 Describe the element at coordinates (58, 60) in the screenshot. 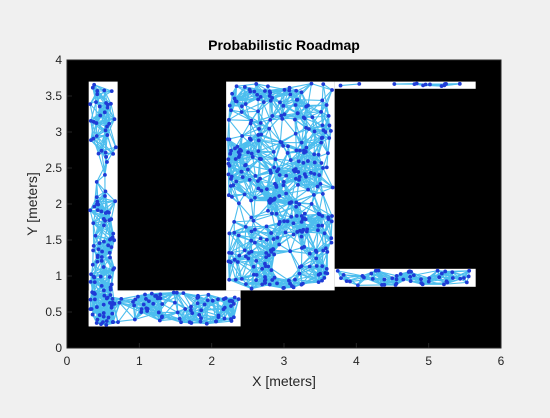

I see `y-tick-label: 4` at that location.